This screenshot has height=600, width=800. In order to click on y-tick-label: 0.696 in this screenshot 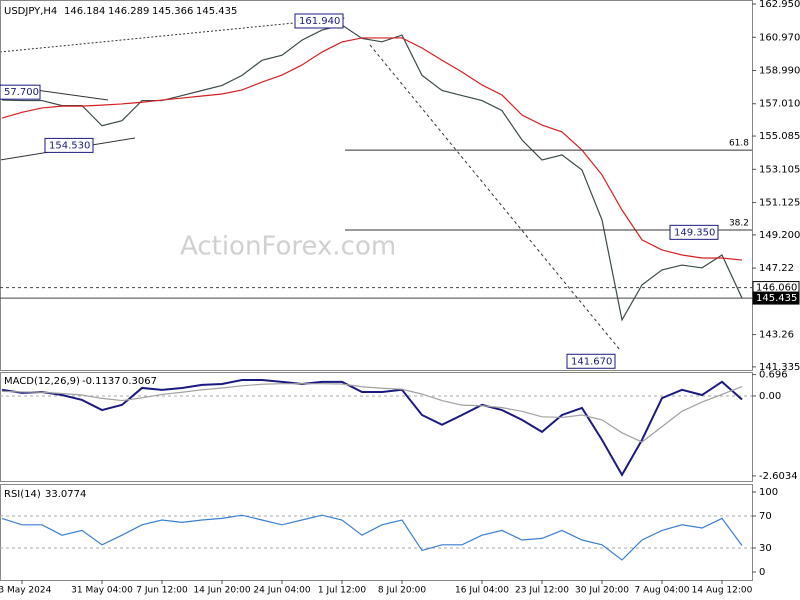, I will do `click(773, 375)`.